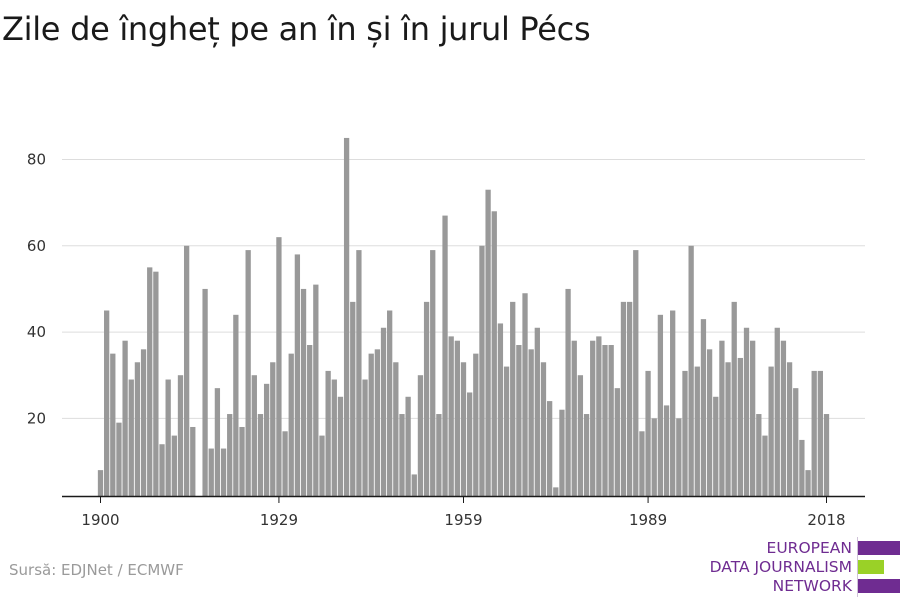 This screenshot has width=900, height=600. I want to click on bar-1927, so click(266, 439).